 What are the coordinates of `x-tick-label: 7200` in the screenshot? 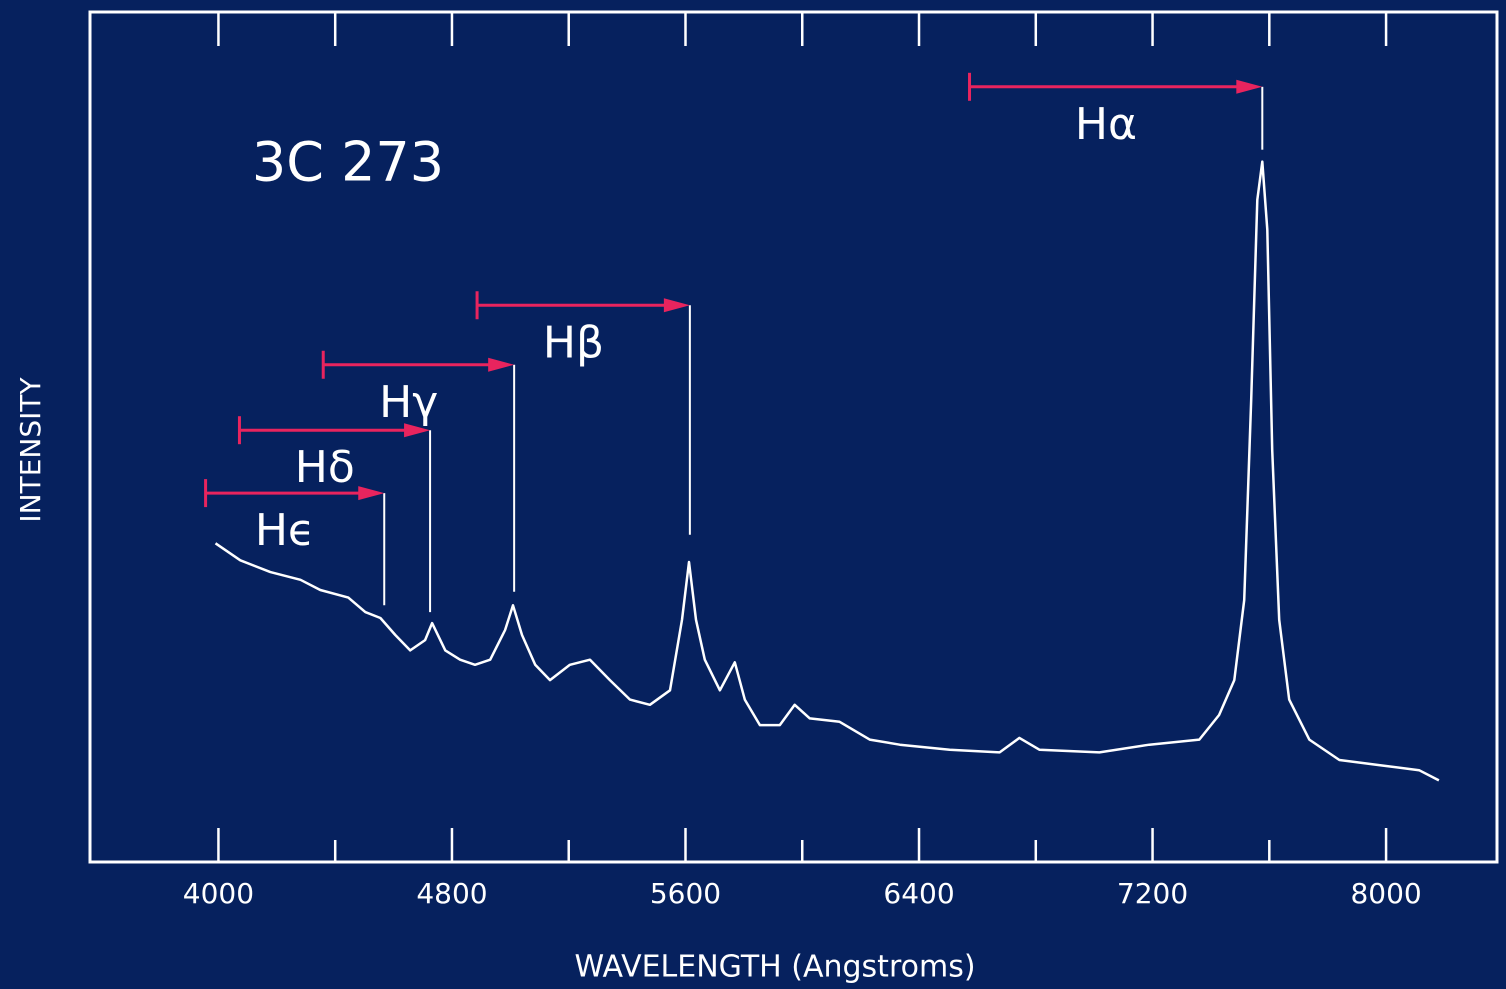 It's located at (1152, 893).